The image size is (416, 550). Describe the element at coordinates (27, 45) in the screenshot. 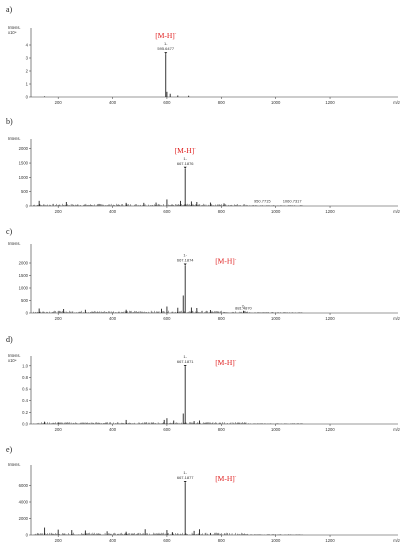

I see `y-tick-label: 4` at that location.